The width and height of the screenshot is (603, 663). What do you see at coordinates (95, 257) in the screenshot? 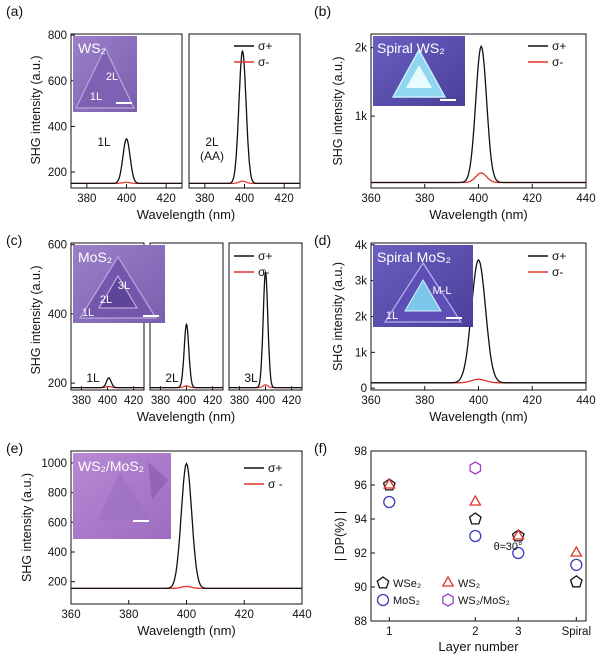
I see `inset-title: MoS₂` at bounding box center [95, 257].